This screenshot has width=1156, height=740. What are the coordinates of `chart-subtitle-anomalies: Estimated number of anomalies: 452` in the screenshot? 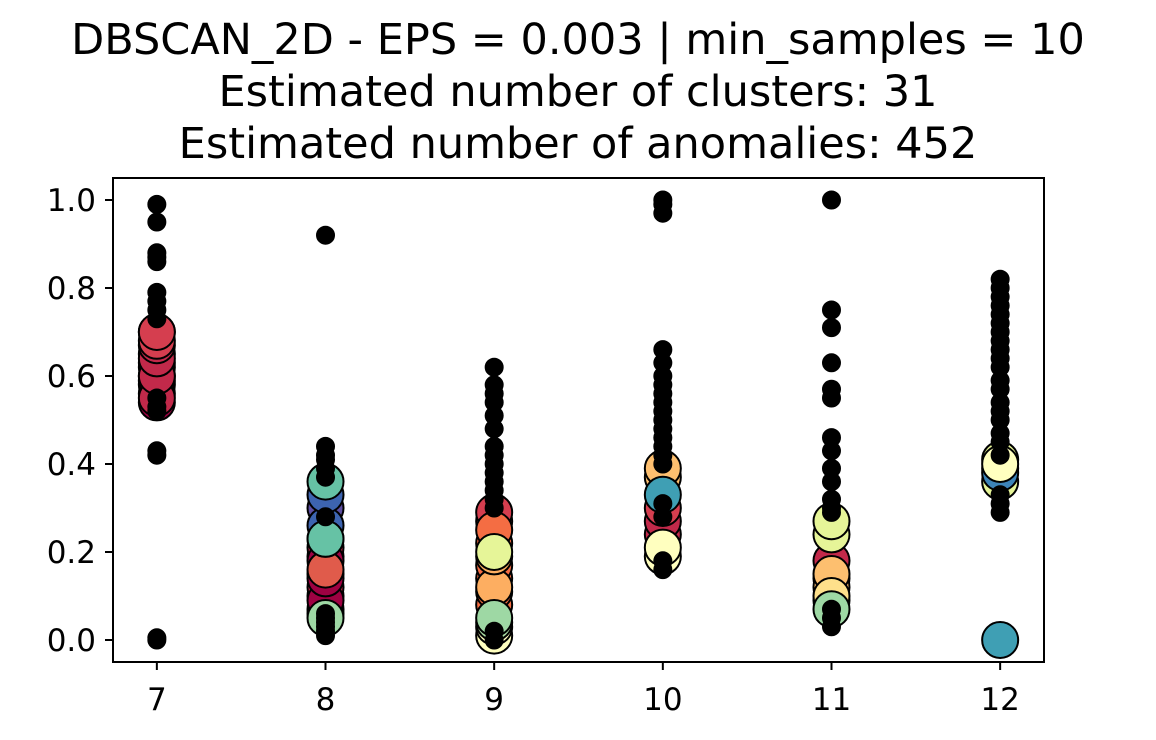 It's located at (578, 144).